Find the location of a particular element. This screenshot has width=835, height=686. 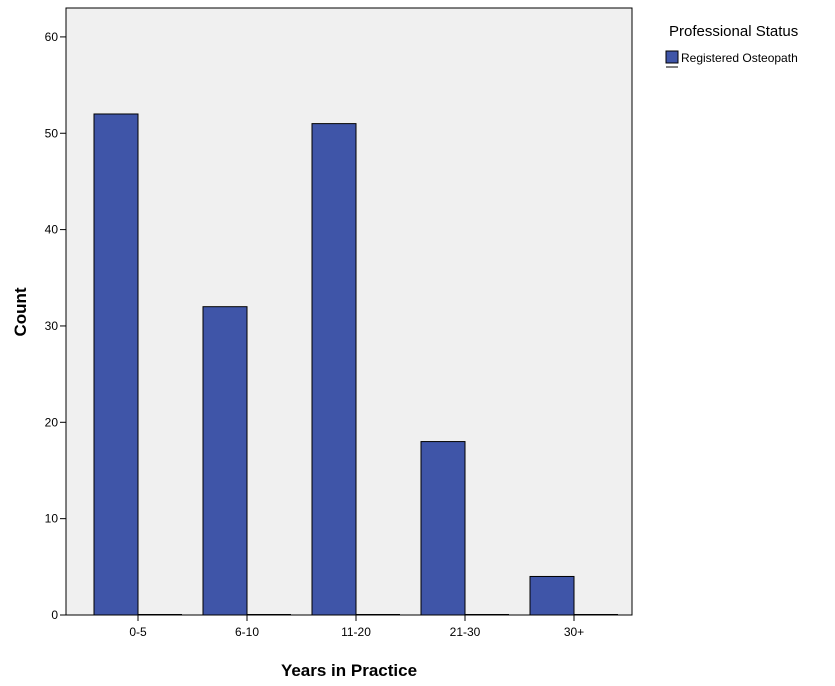

x-tick-label: 11-20 is located at coordinates (356, 632).